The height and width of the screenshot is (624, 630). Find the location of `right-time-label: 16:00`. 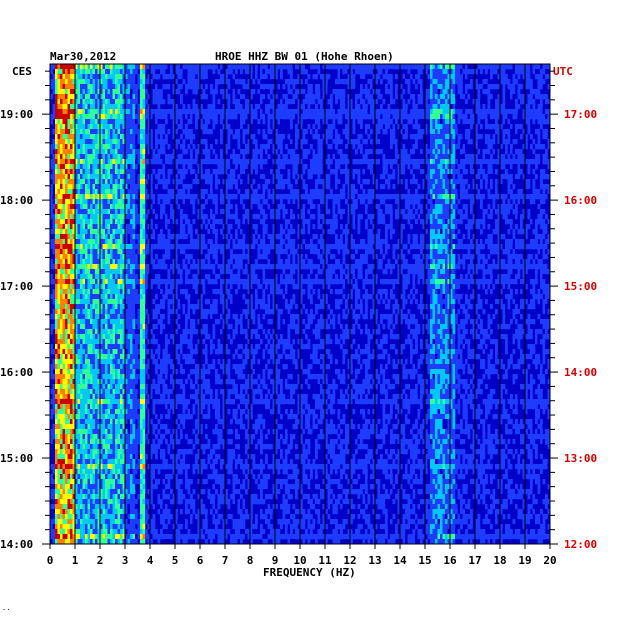

right-time-label: 16:00 is located at coordinates (580, 200).